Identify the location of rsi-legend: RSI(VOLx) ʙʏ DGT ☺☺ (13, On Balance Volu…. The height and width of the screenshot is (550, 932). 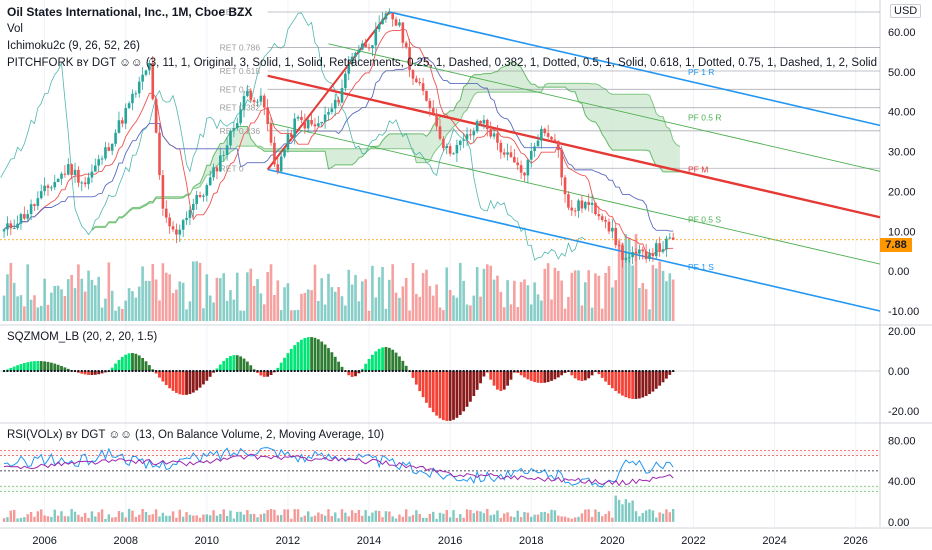
(196, 435).